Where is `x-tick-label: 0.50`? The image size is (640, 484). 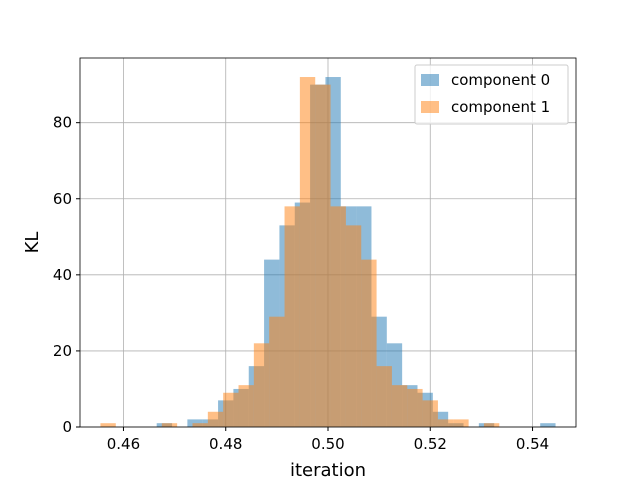 x-tick-label: 0.50 is located at coordinates (327, 444).